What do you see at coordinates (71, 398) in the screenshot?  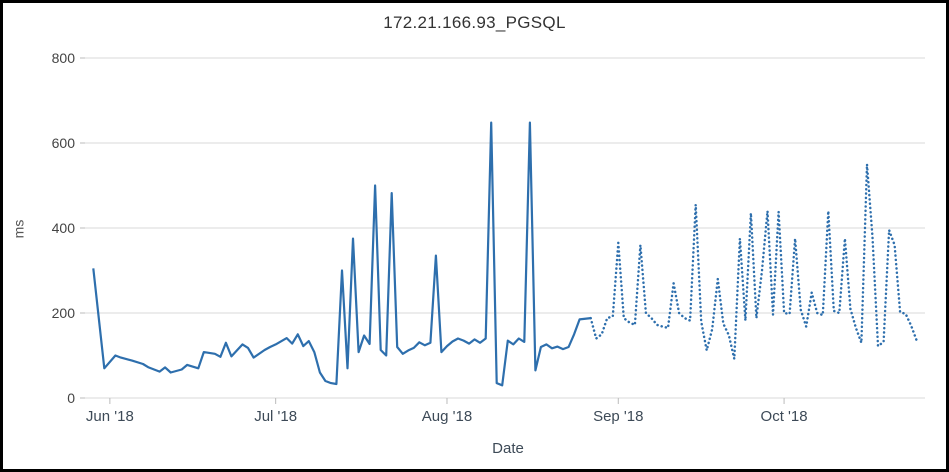 I see `svg-text: 0` at bounding box center [71, 398].